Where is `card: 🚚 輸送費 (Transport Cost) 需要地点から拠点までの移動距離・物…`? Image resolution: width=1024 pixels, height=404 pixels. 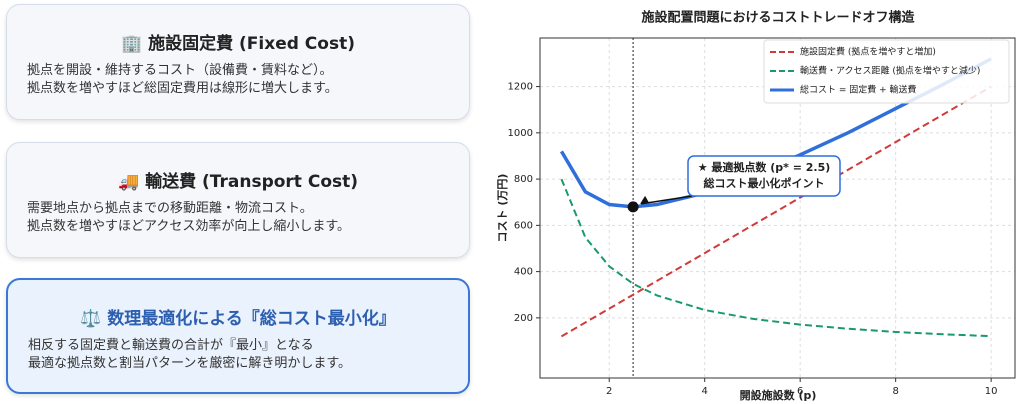 card: 🚚 輸送費 (Transport Cost) 需要地点から拠点までの移動距離・物… is located at coordinates (238, 200).